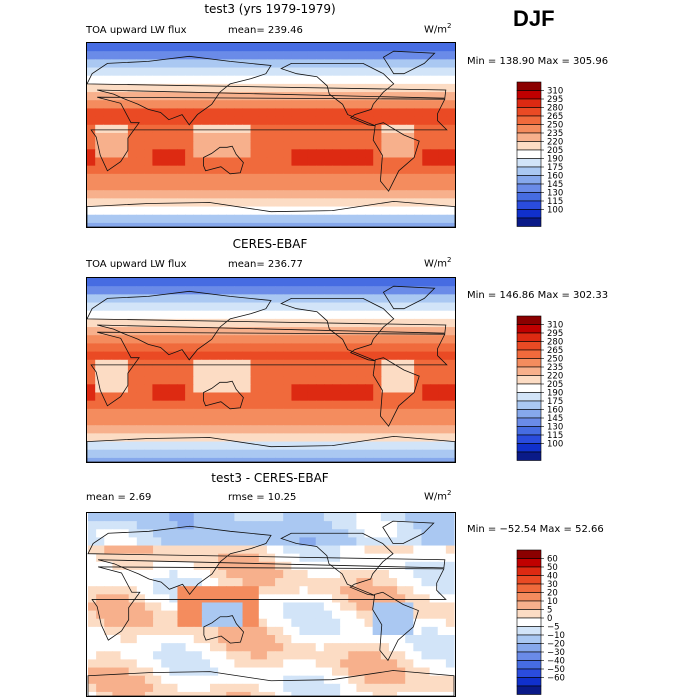 This screenshot has width=700, height=700. What do you see at coordinates (271, 604) in the screenshot?
I see `field-layer` at bounding box center [271, 604].